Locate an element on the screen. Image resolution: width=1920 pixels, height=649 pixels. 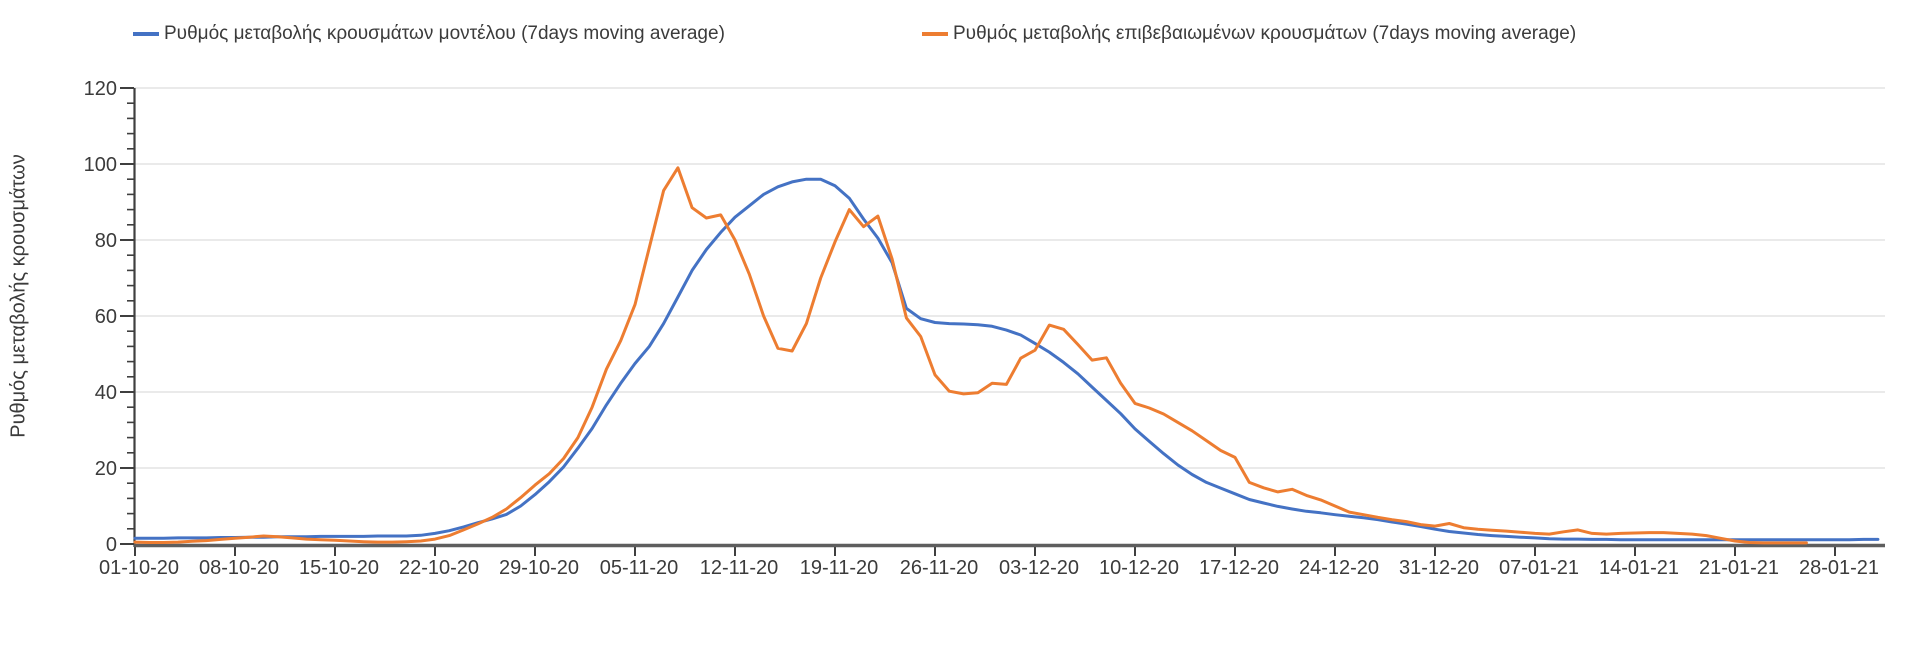
x-tick-label: 21-01-21 is located at coordinates (1739, 568).